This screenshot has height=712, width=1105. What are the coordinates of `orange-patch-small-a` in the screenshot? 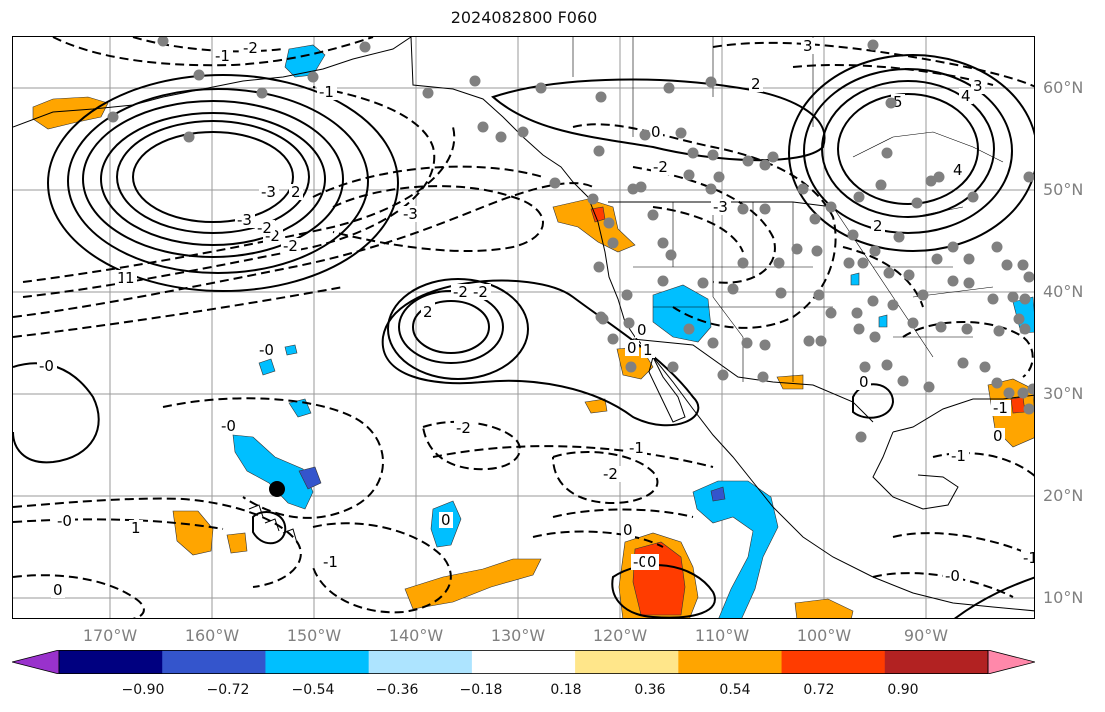 It's located at (596, 406).